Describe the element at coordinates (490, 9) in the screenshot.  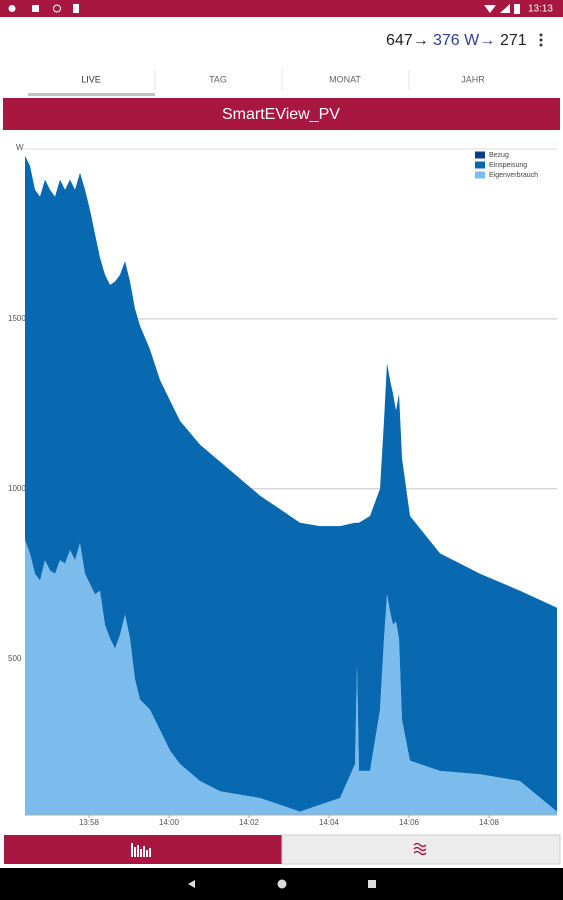
I see `wifi-icon` at that location.